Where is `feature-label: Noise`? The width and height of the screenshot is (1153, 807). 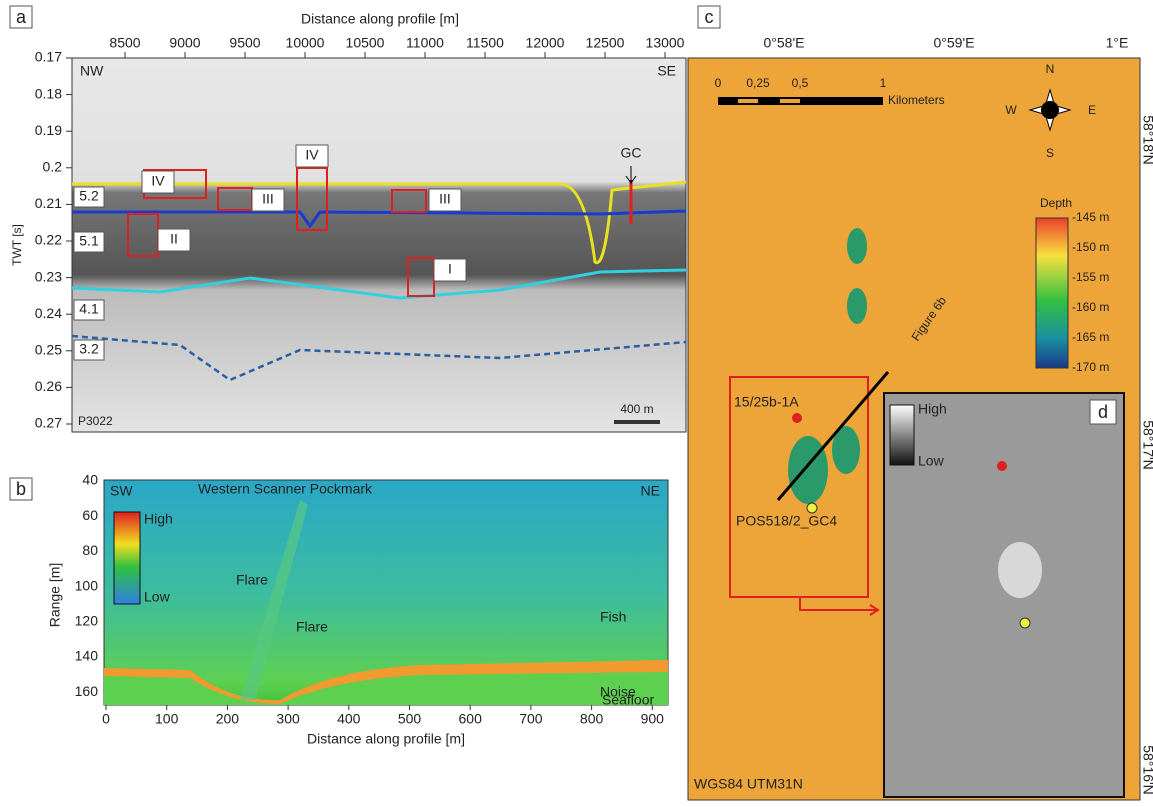
feature-label: Noise is located at coordinates (618, 692).